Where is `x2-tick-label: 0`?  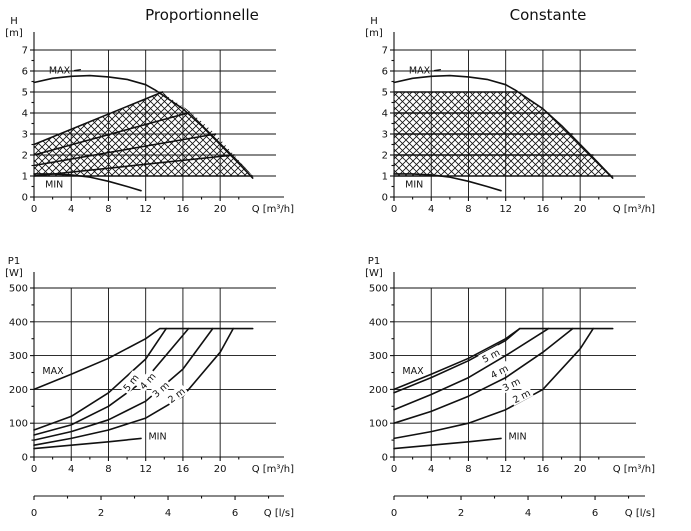 x2-tick-label: 0 is located at coordinates (34, 513).